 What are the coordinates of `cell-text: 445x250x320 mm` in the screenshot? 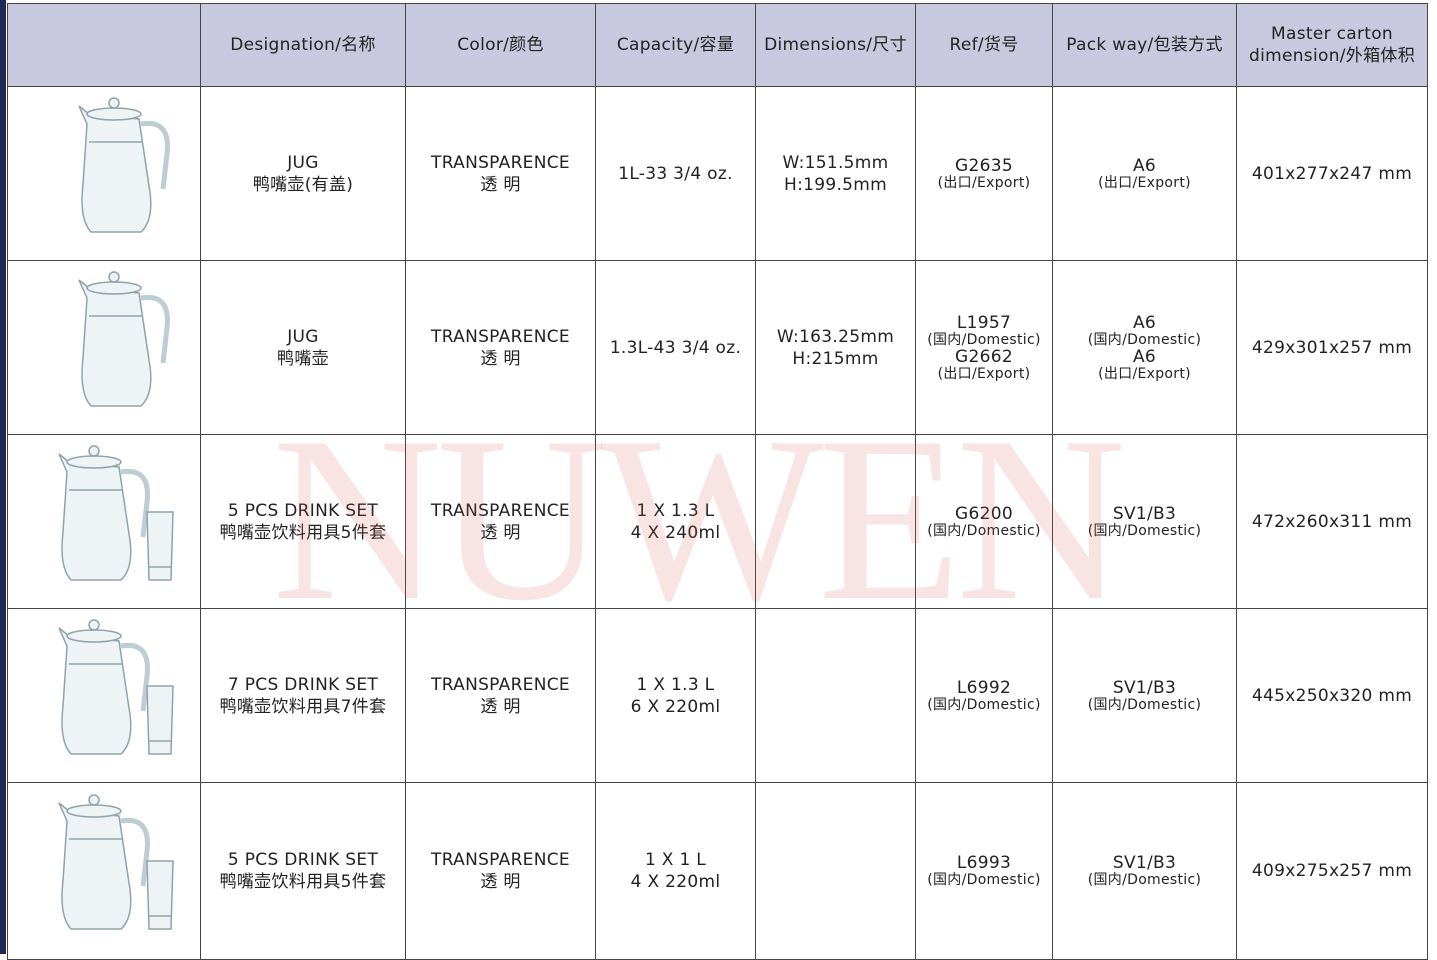 It's located at (1332, 695).